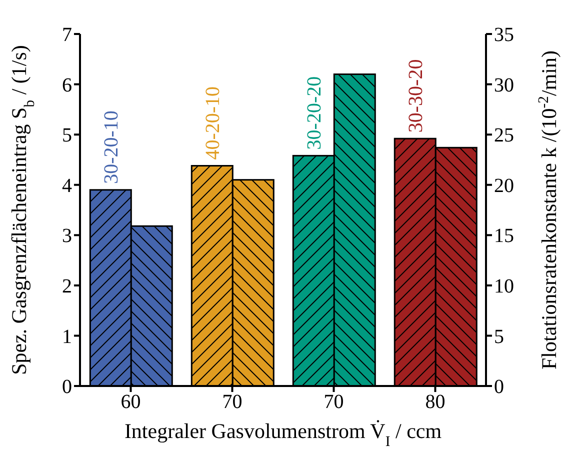 This screenshot has width=574, height=456. I want to click on y-tick-label: 6, so click(67, 85).